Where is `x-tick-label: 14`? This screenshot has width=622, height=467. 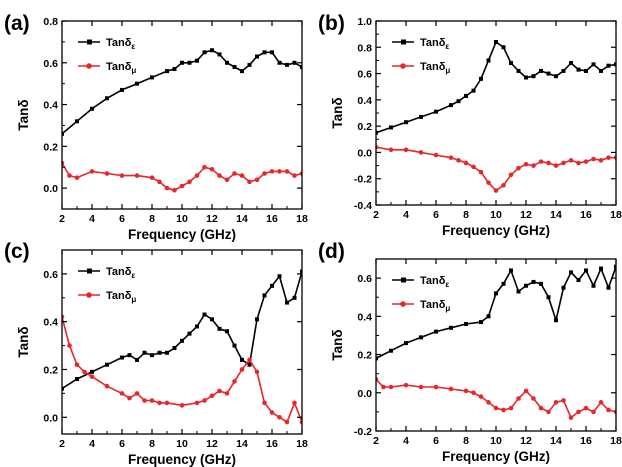
x-tick-label: 14 is located at coordinates (242, 219).